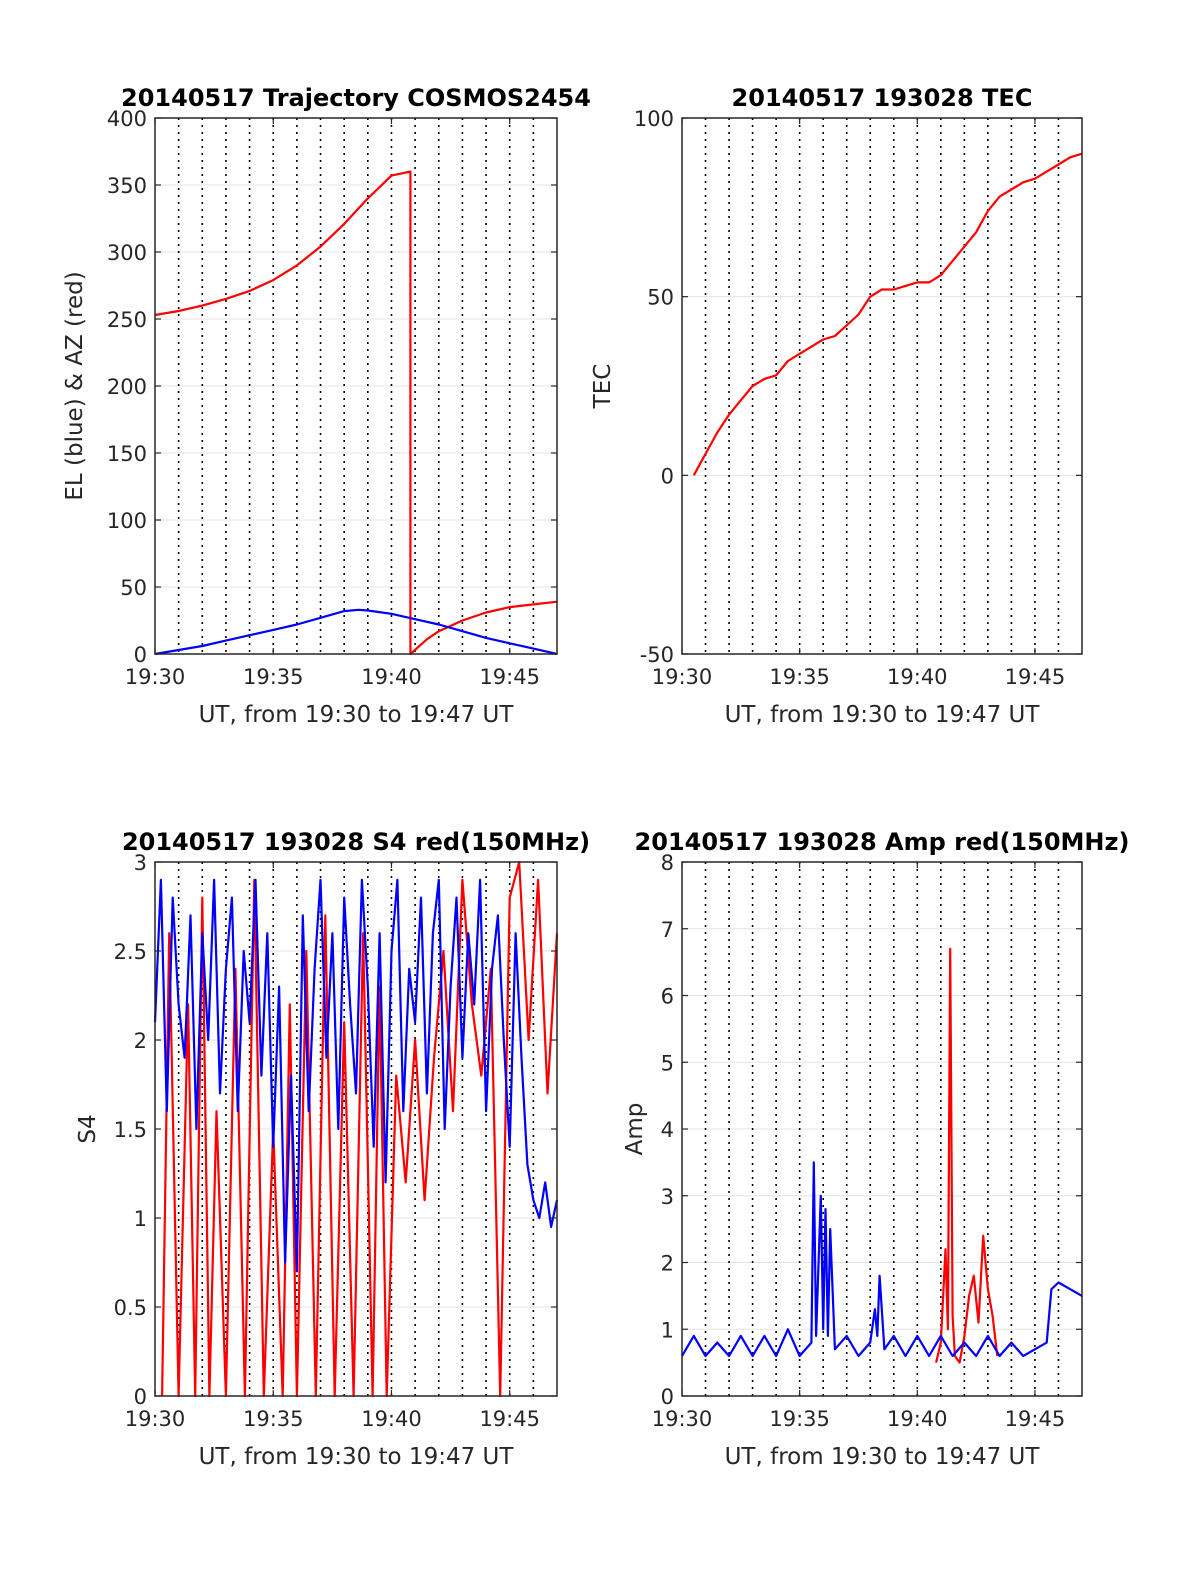 The height and width of the screenshot is (1575, 1200). What do you see at coordinates (667, 1130) in the screenshot?
I see `y-tick-label: 4` at bounding box center [667, 1130].